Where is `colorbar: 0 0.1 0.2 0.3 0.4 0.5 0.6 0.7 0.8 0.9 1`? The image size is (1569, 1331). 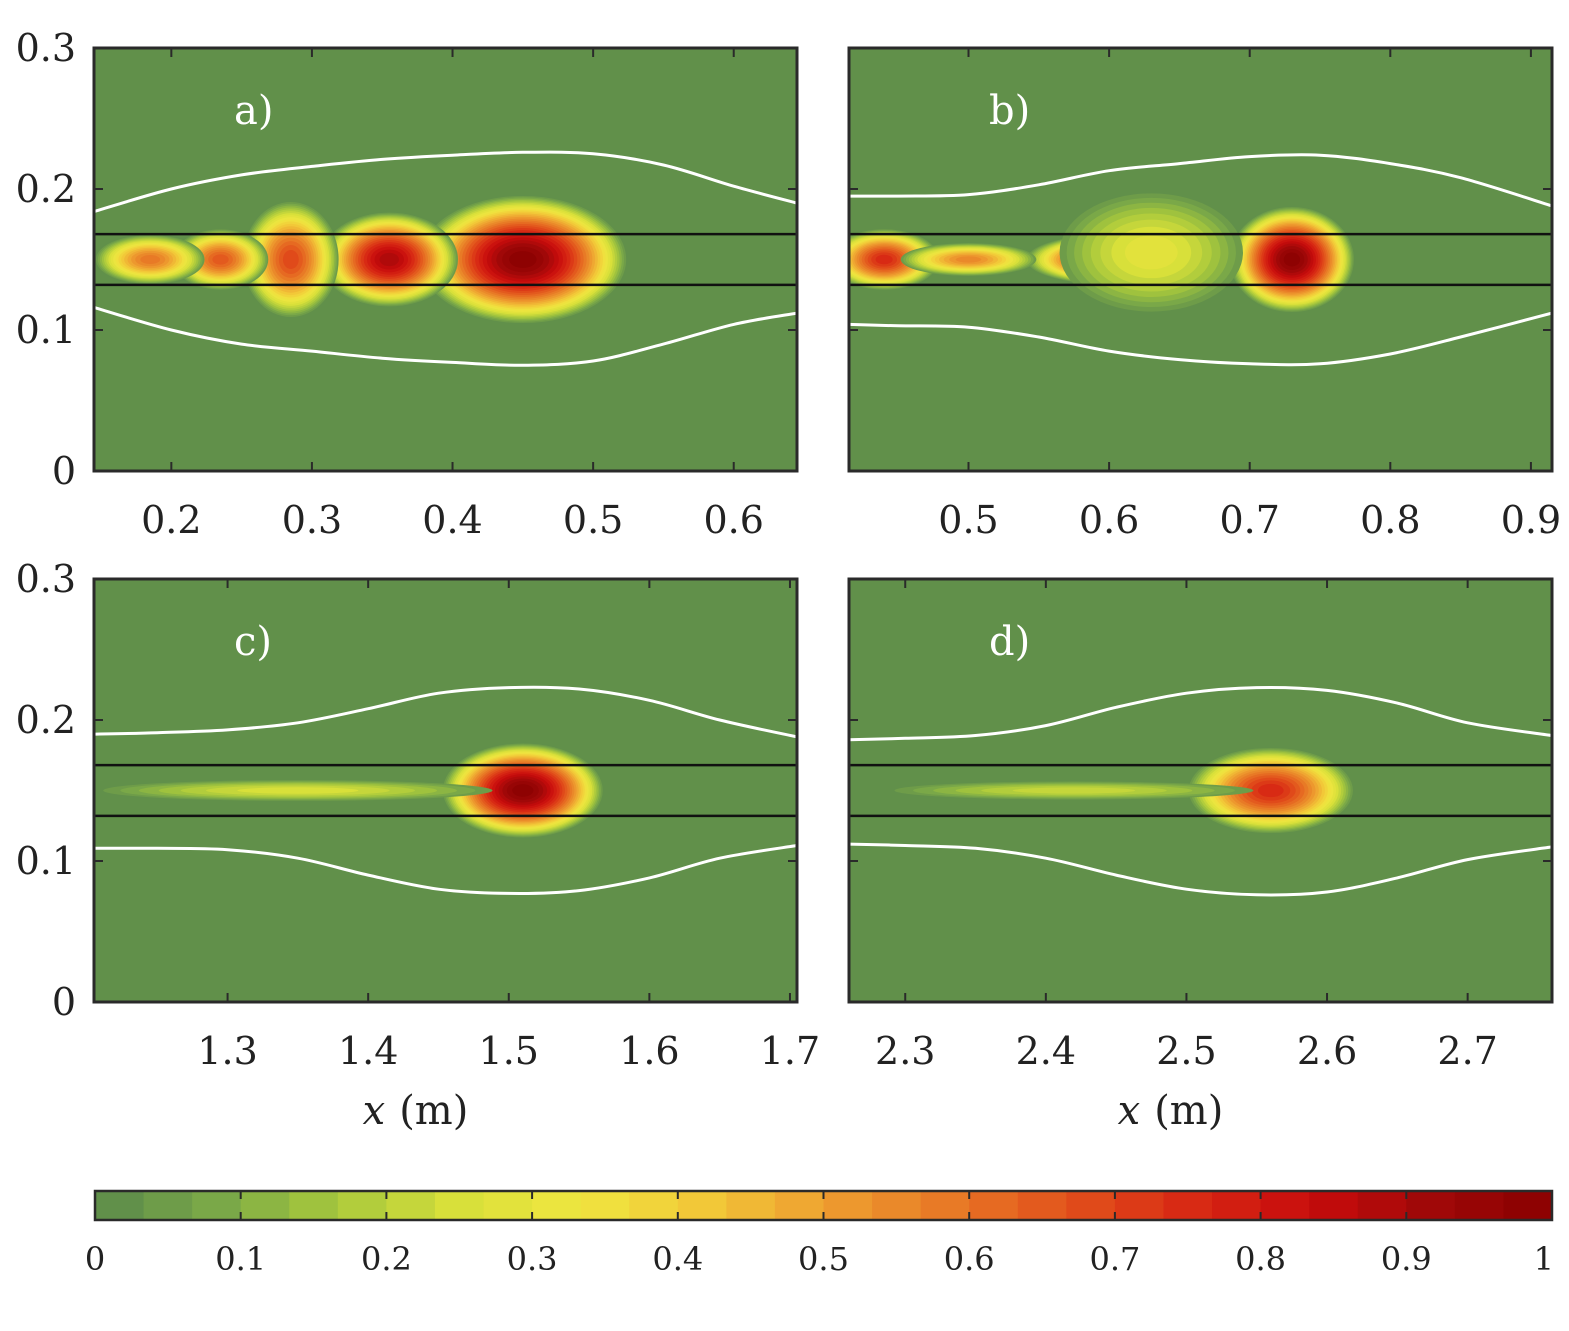 colorbar: 0 0.1 0.2 0.3 0.4 0.5 0.6 0.7 0.8 0.9 1 is located at coordinates (819, 1233).